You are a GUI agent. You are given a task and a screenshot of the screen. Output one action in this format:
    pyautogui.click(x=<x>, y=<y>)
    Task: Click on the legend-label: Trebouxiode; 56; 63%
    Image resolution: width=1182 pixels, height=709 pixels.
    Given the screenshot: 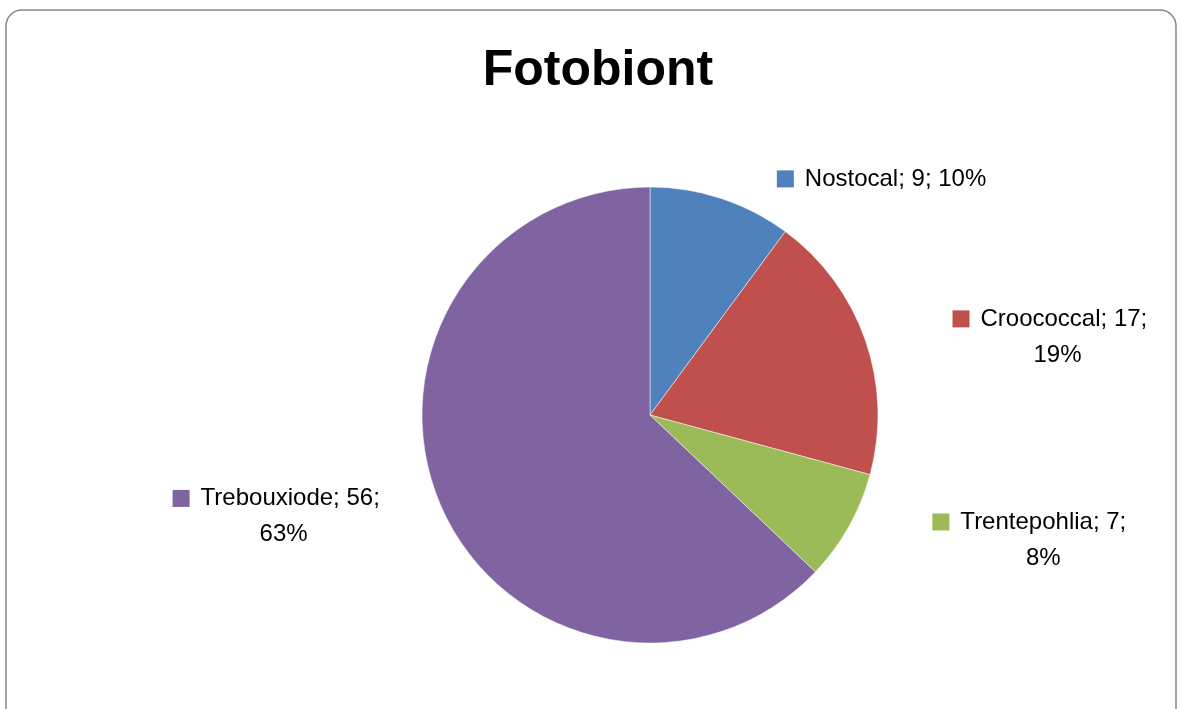 What is the action you would take?
    pyautogui.click(x=290, y=515)
    